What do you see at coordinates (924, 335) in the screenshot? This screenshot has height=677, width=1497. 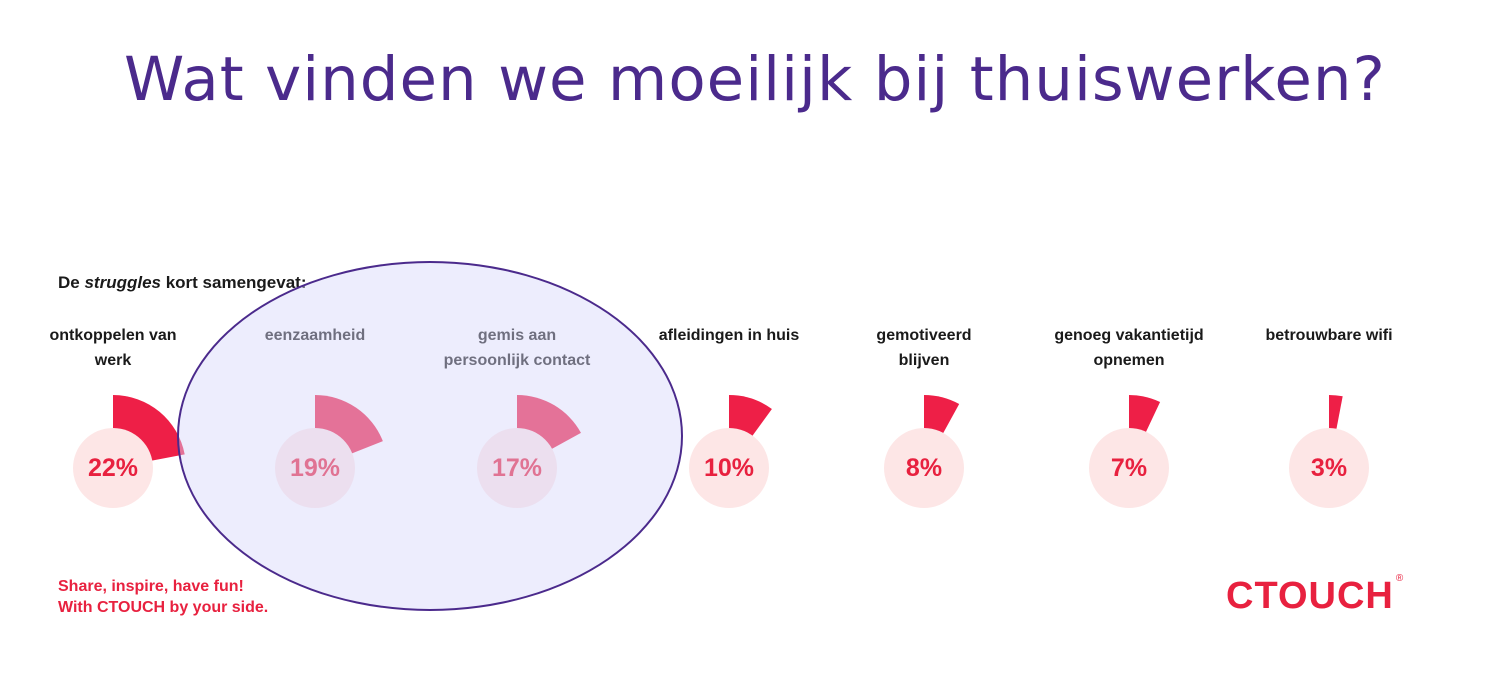 I see `category-label-line: gemotiveerd` at bounding box center [924, 335].